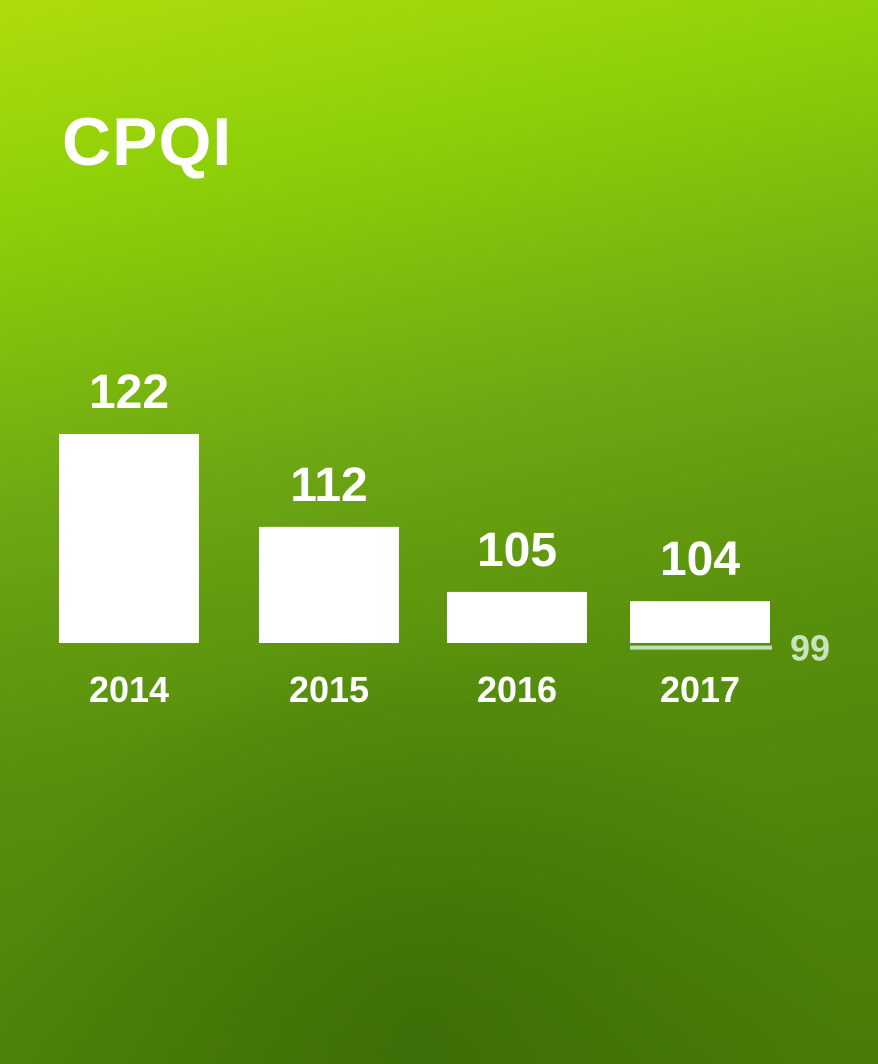 This screenshot has width=878, height=1064. Describe the element at coordinates (129, 689) in the screenshot. I see `x-tick-label-2014: 2014` at that location.